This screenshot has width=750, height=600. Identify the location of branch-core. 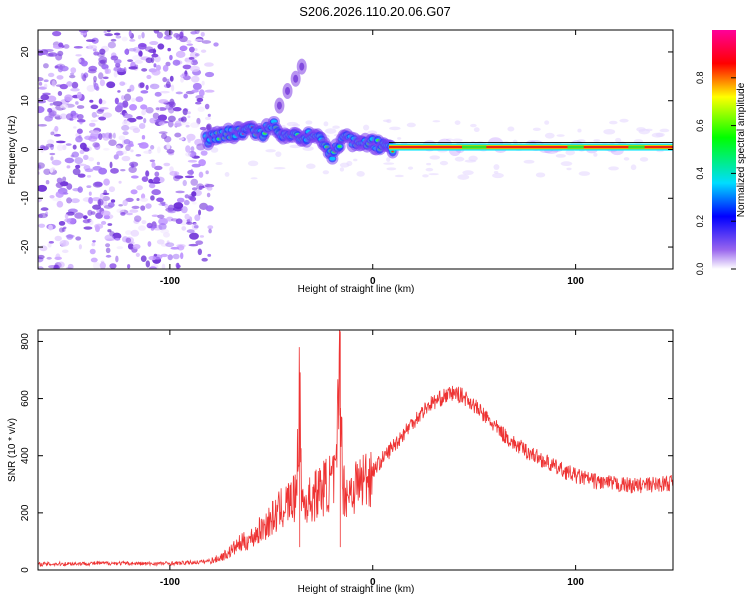
(288, 90).